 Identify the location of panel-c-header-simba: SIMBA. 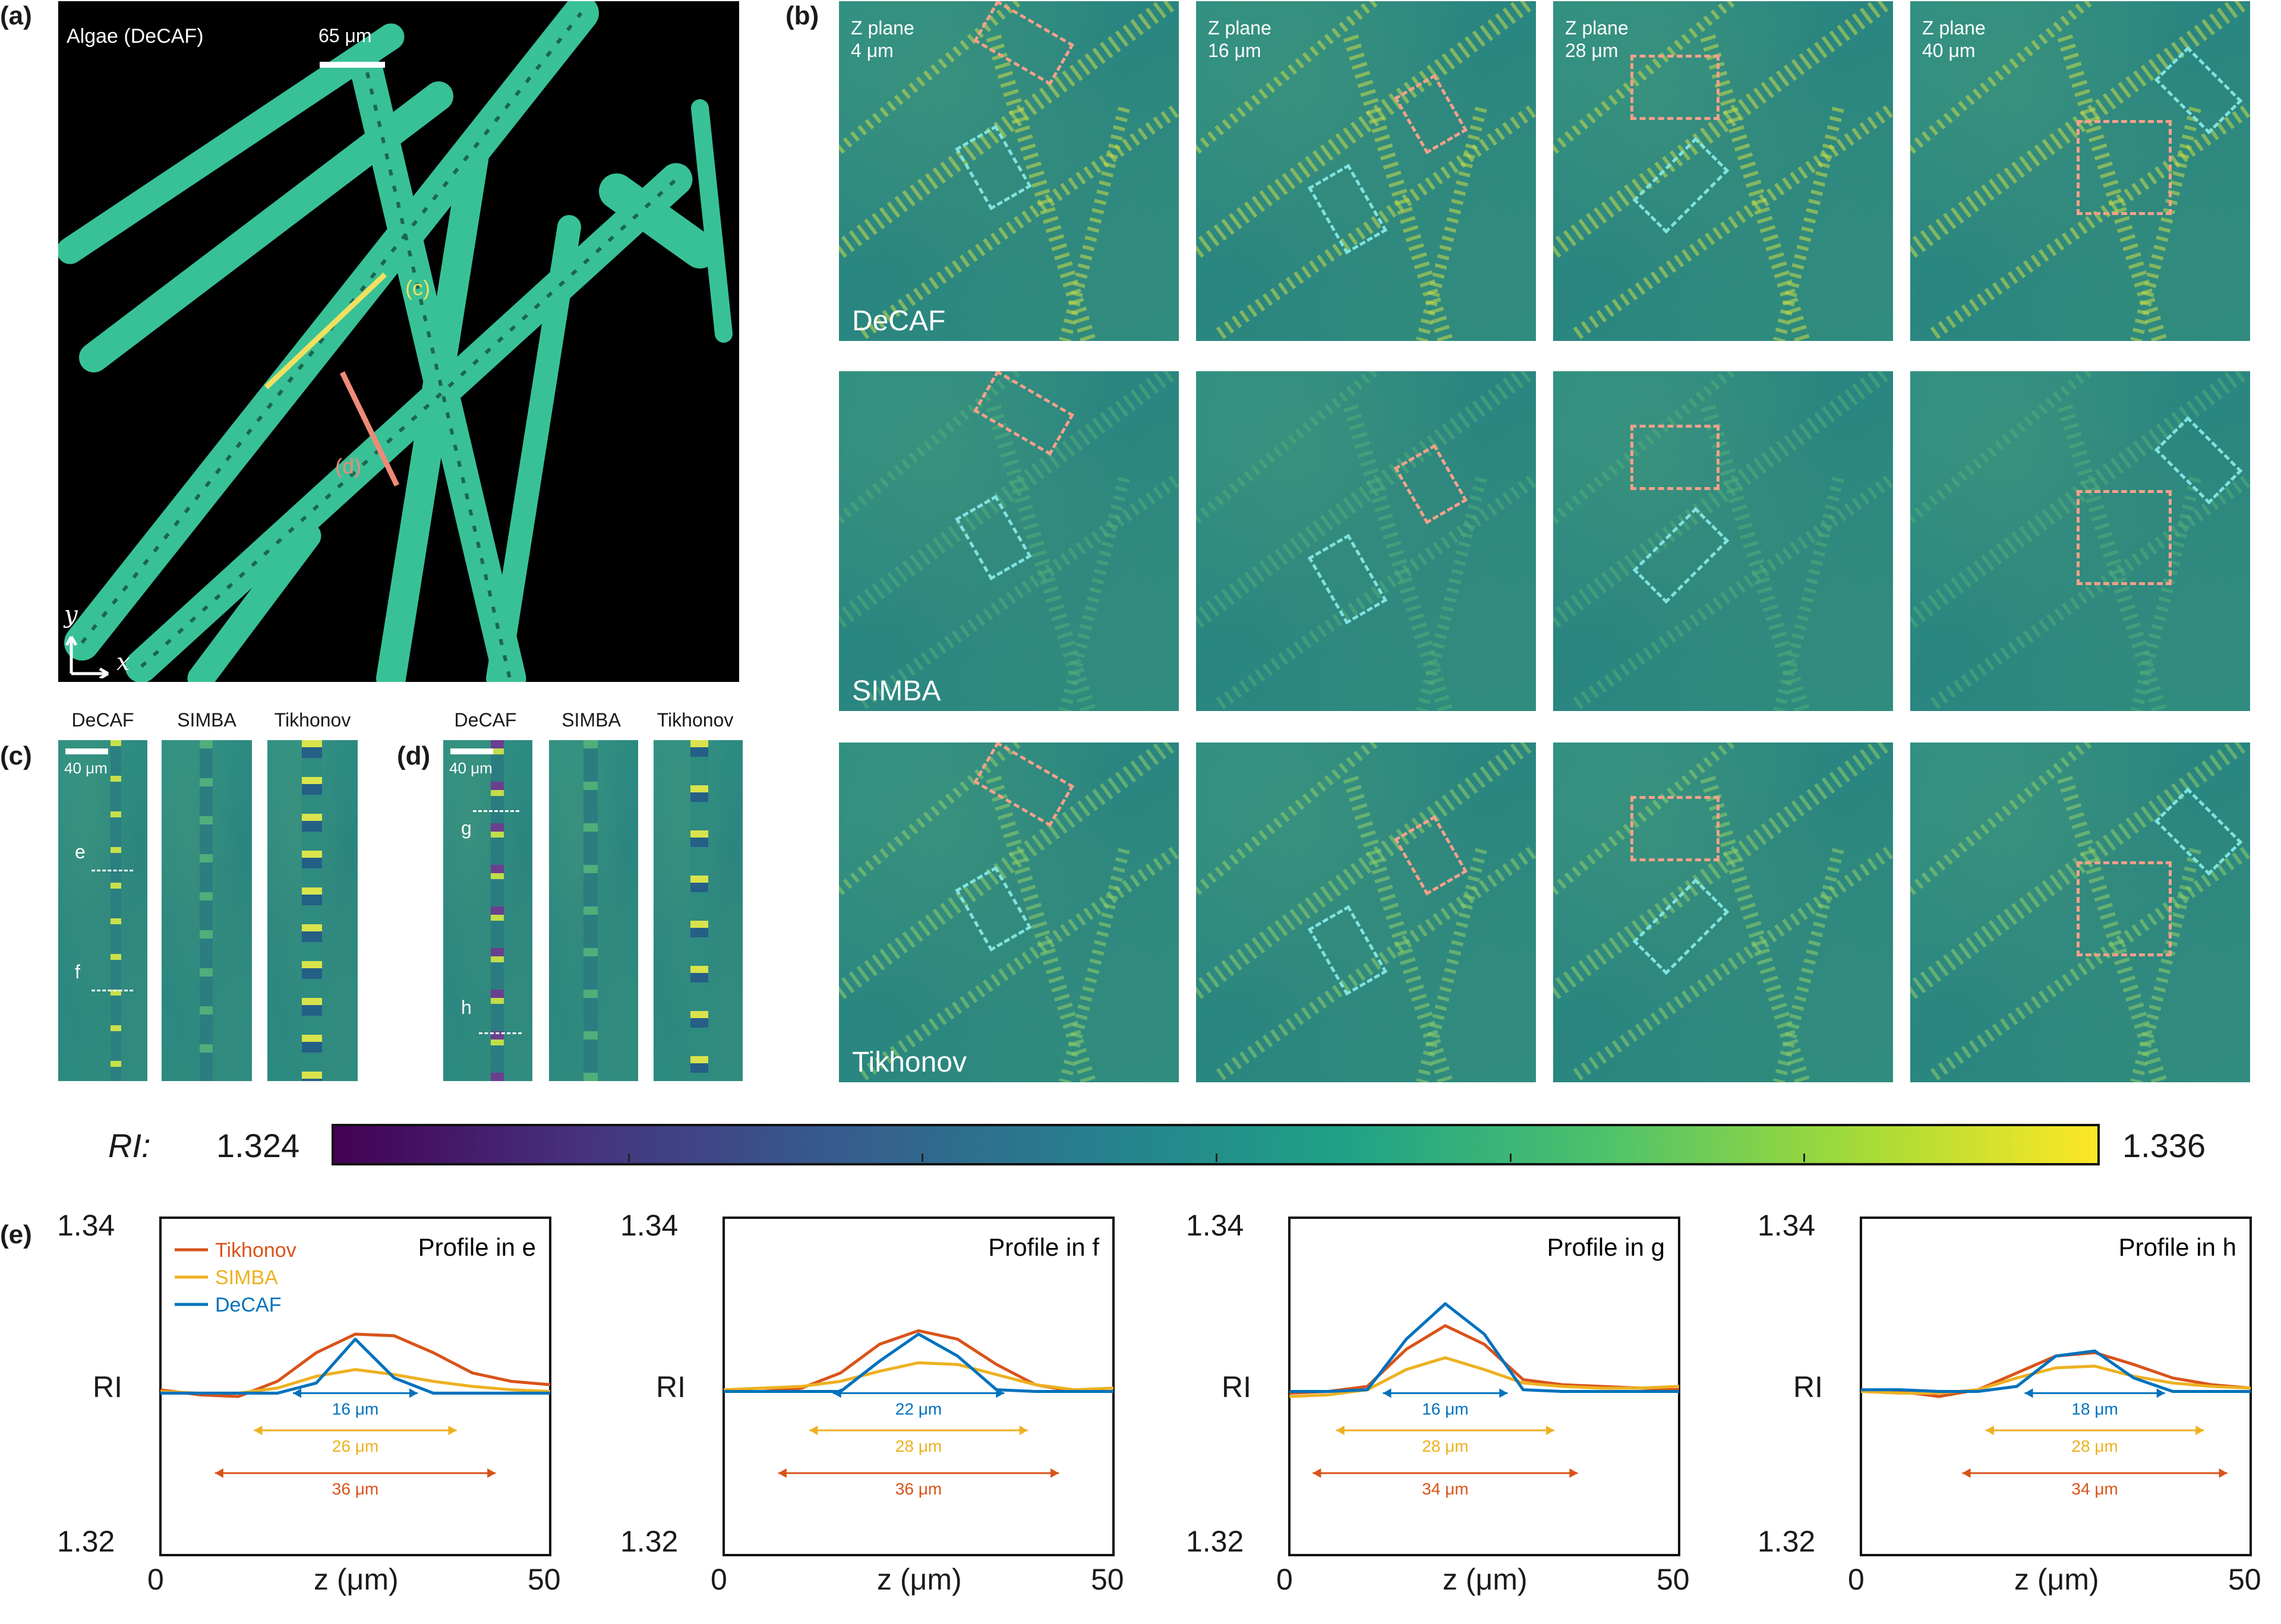
(206, 720).